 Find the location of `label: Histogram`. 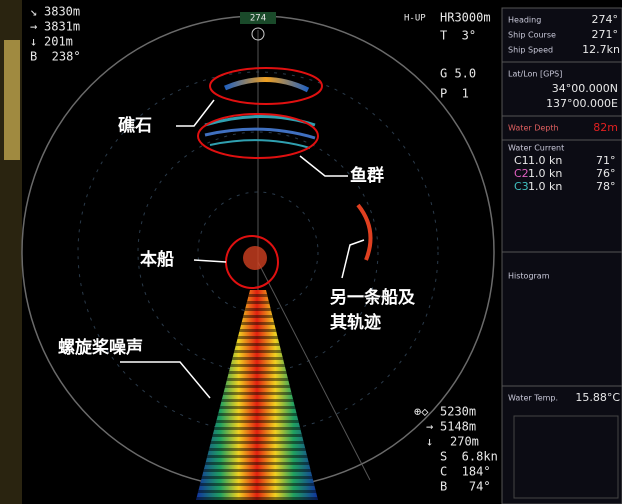

label: Histogram is located at coordinates (529, 276).